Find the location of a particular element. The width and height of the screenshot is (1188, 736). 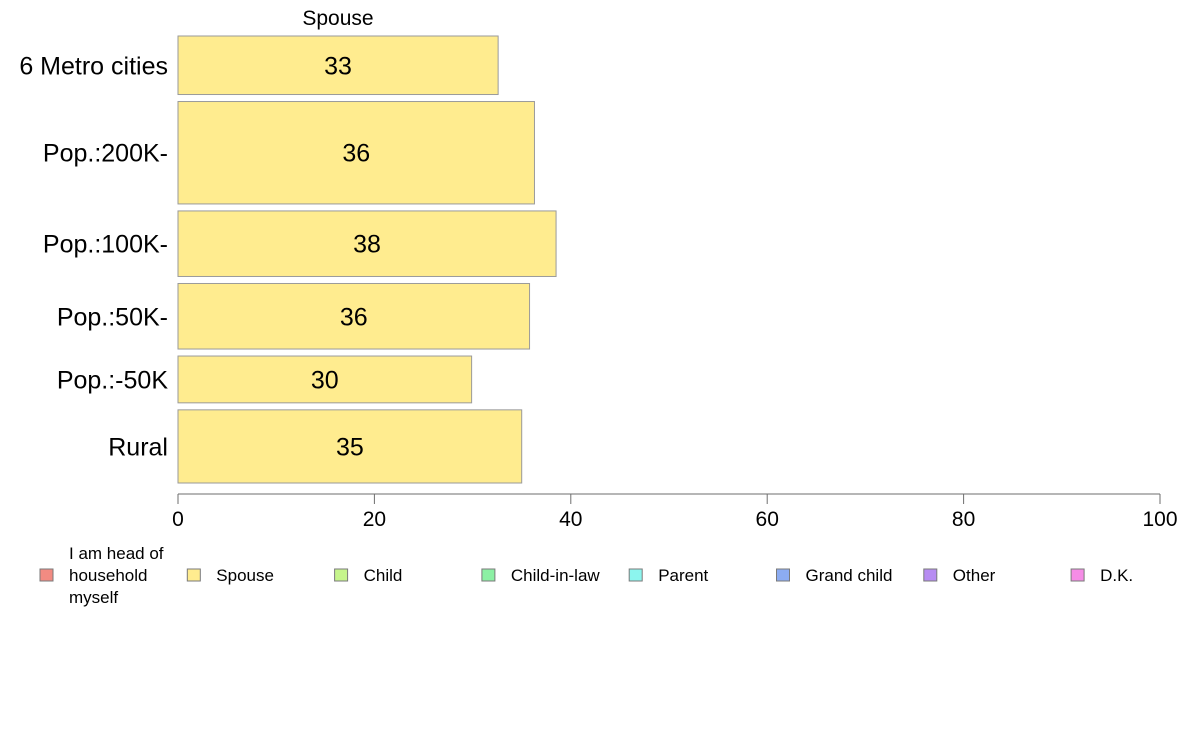

legend-label: Grand child is located at coordinates (849, 575).